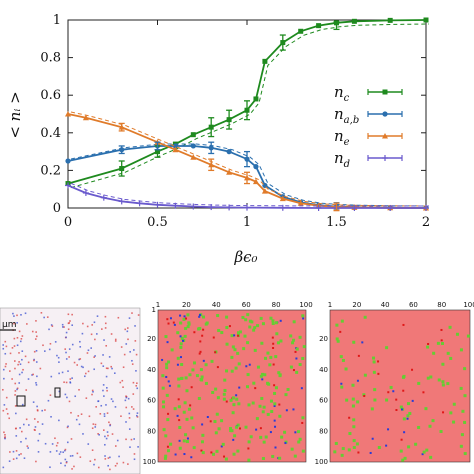 Image resolution: width=474 pixels, height=474 pixels. Describe the element at coordinates (50, 170) in the screenshot. I see `y-tick-label: 0.2` at that location.